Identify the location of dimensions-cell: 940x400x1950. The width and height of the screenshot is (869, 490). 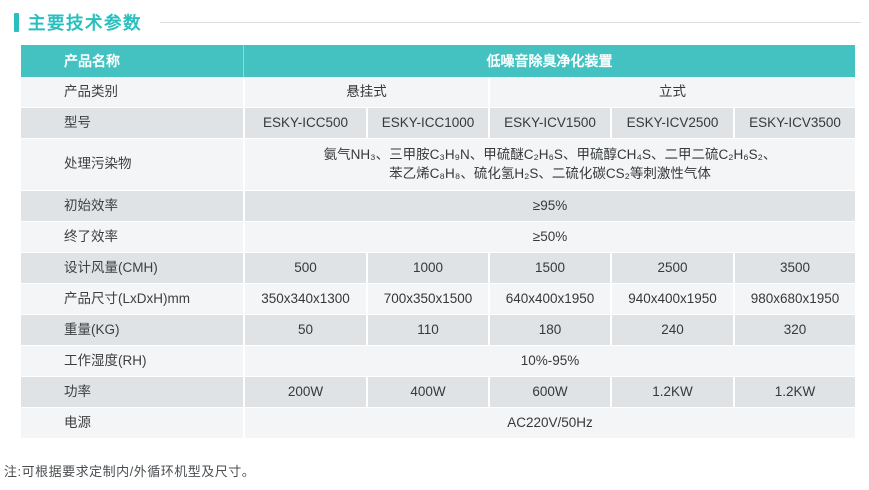
(671, 299).